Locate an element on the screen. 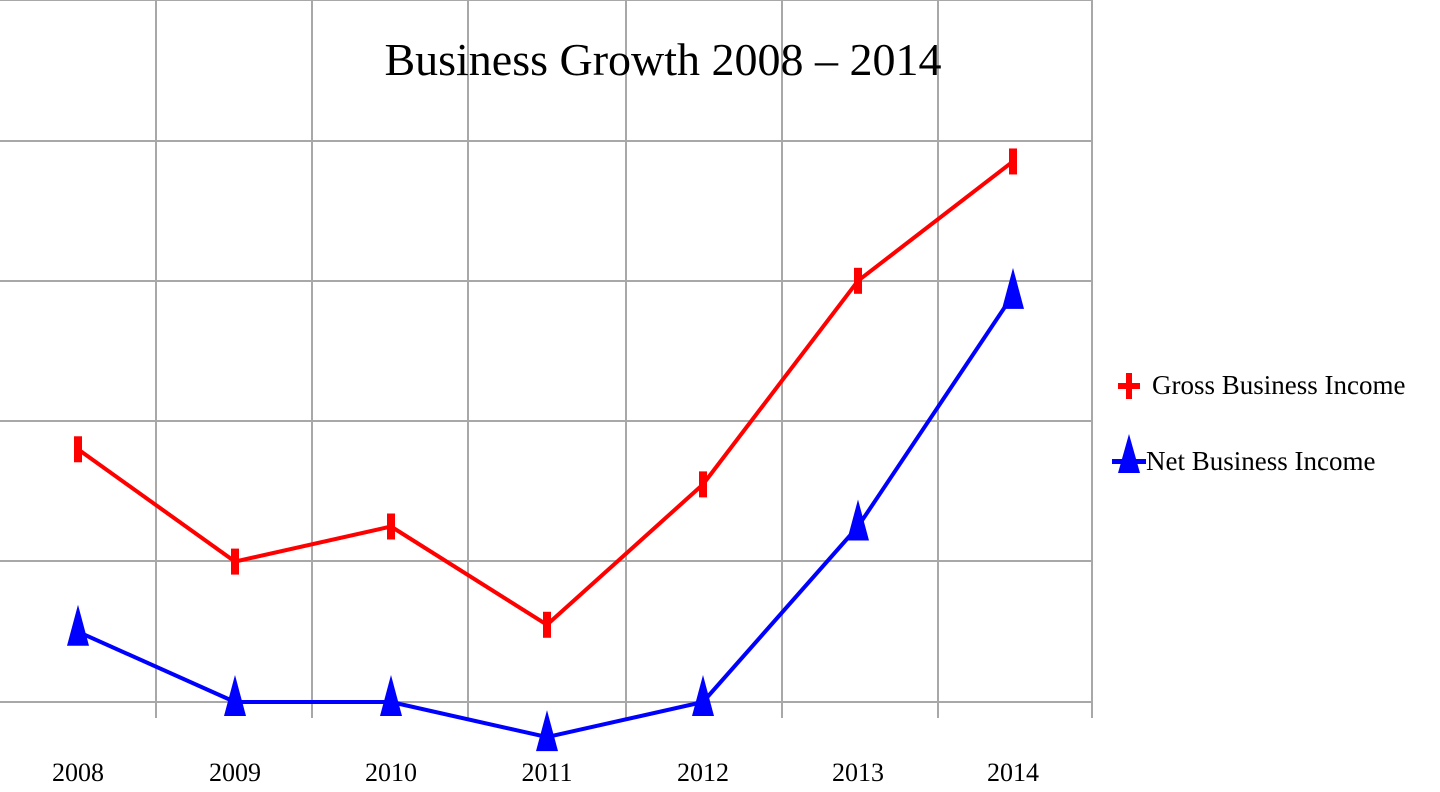  chart-title: Business Growth 2008 – 2014 is located at coordinates (662, 59).